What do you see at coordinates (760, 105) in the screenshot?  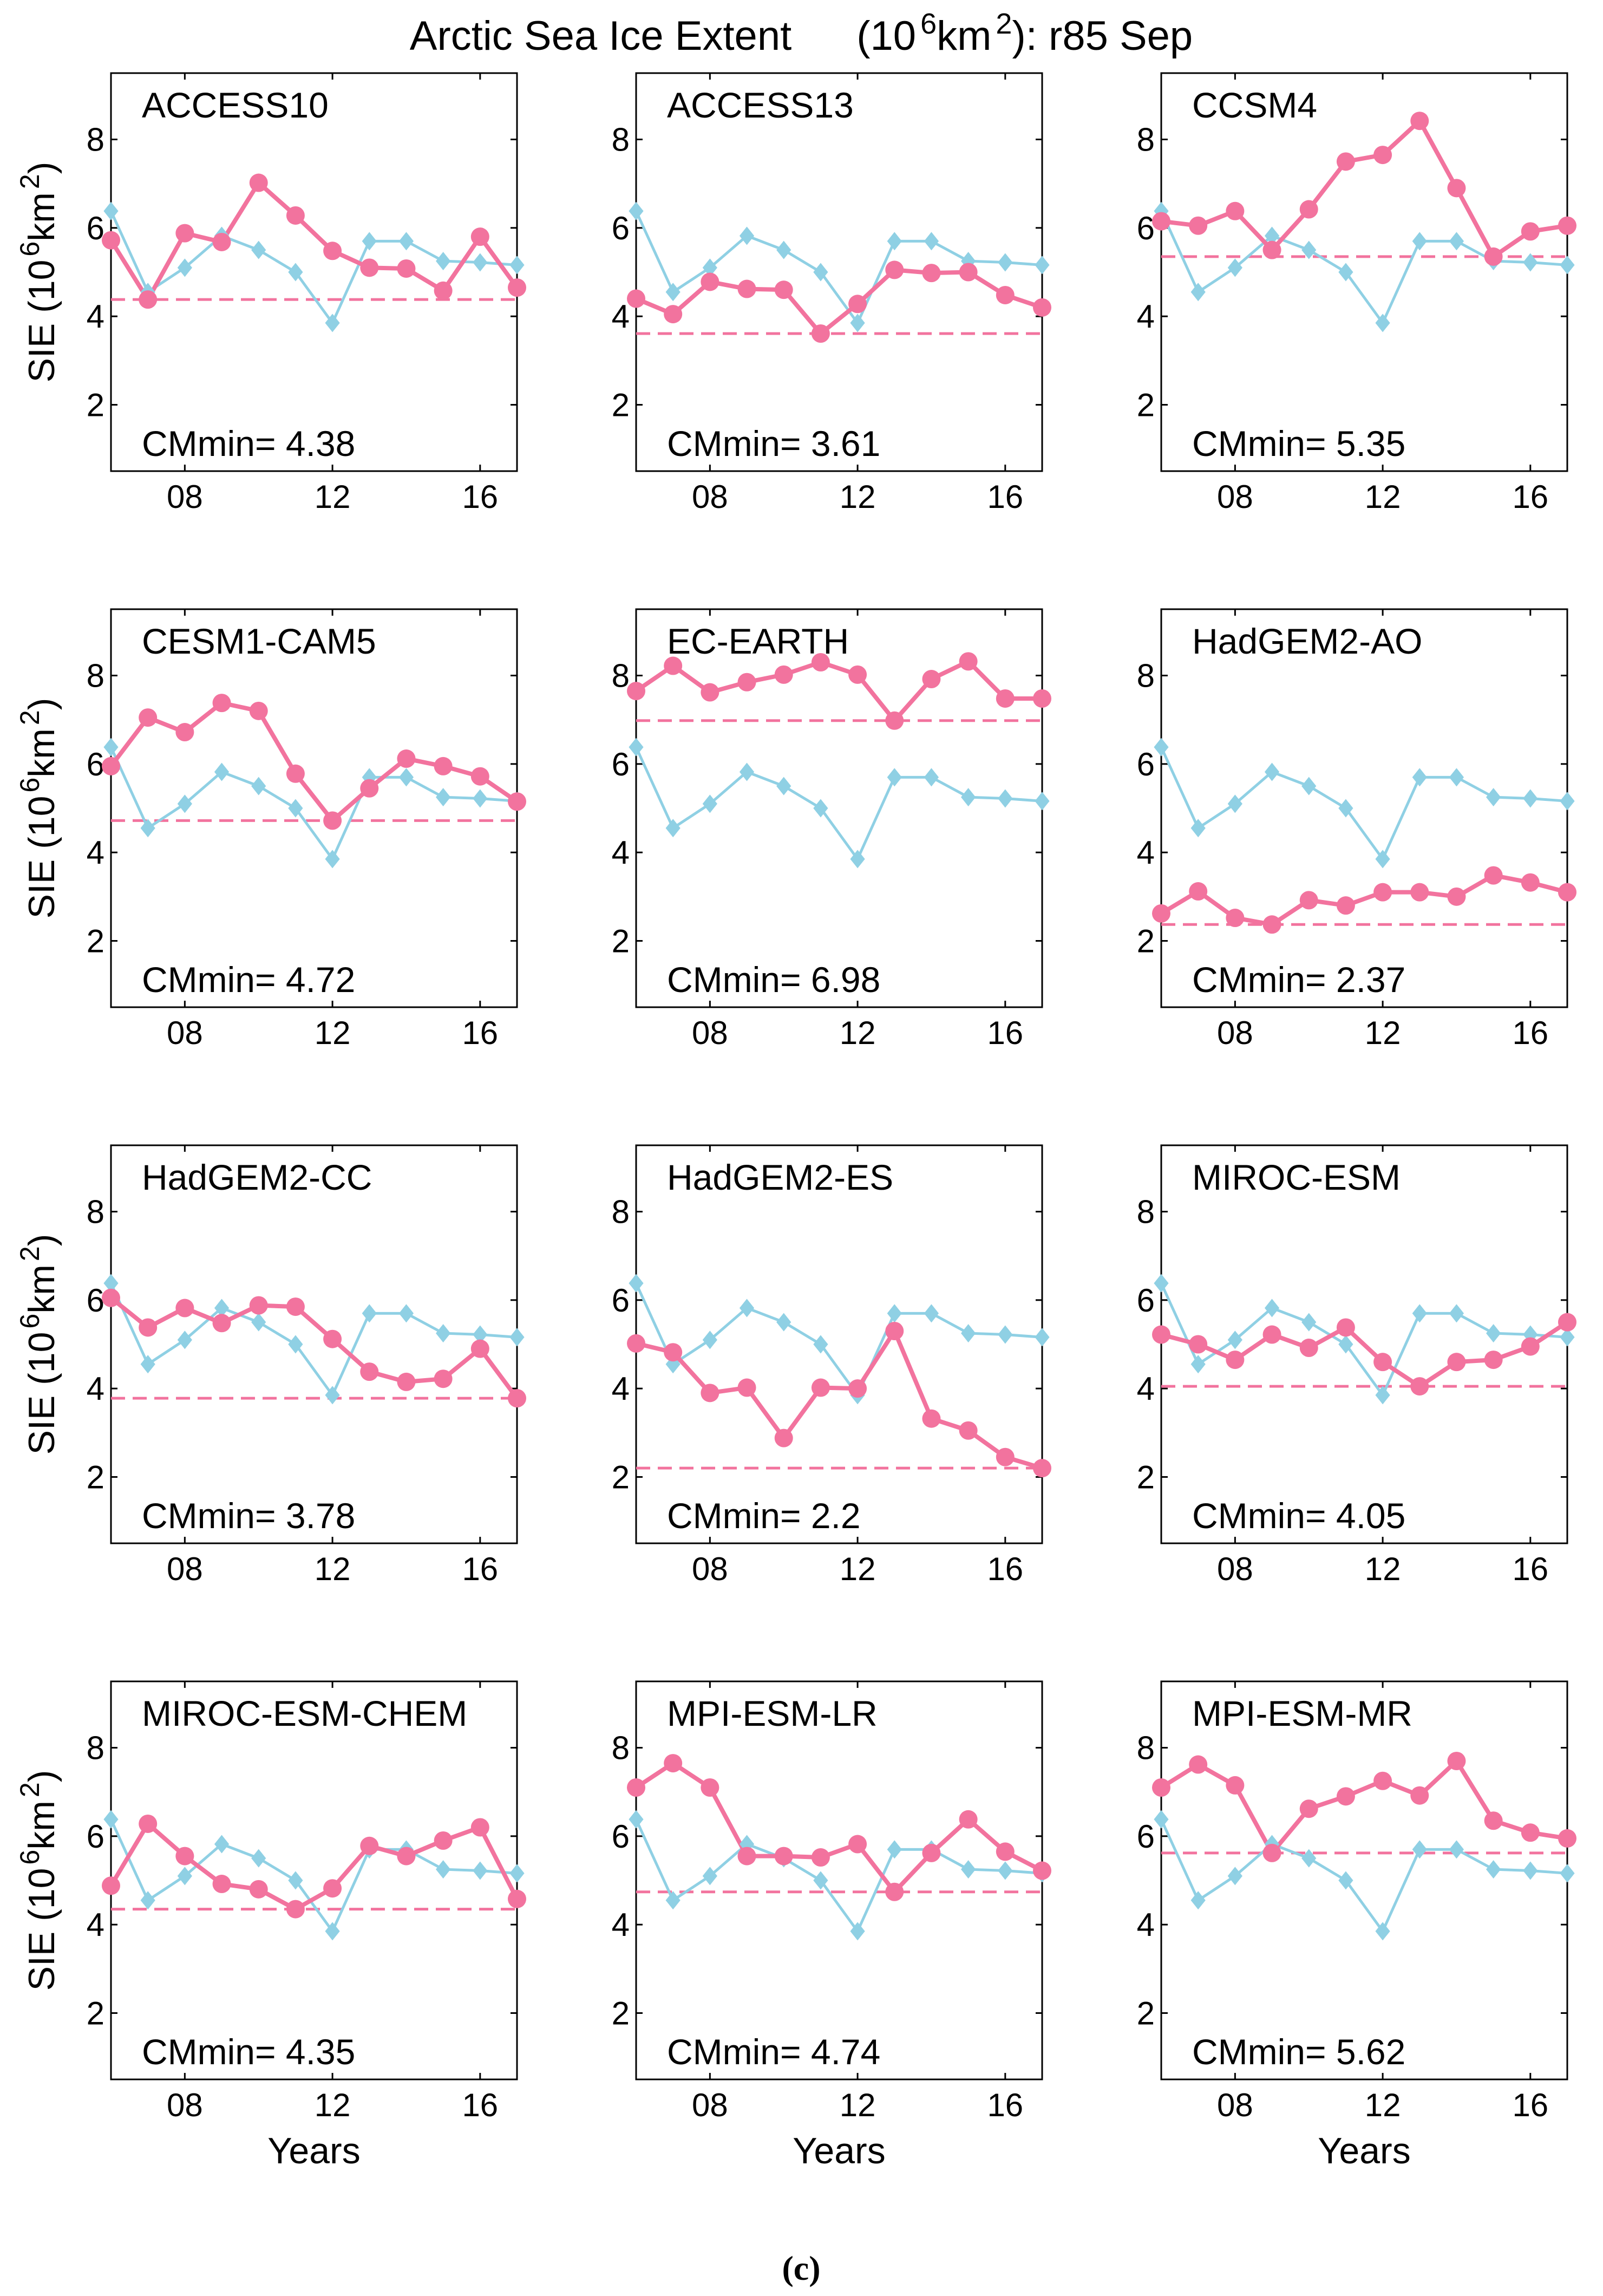 I see `panel-title: ACCESS13` at bounding box center [760, 105].